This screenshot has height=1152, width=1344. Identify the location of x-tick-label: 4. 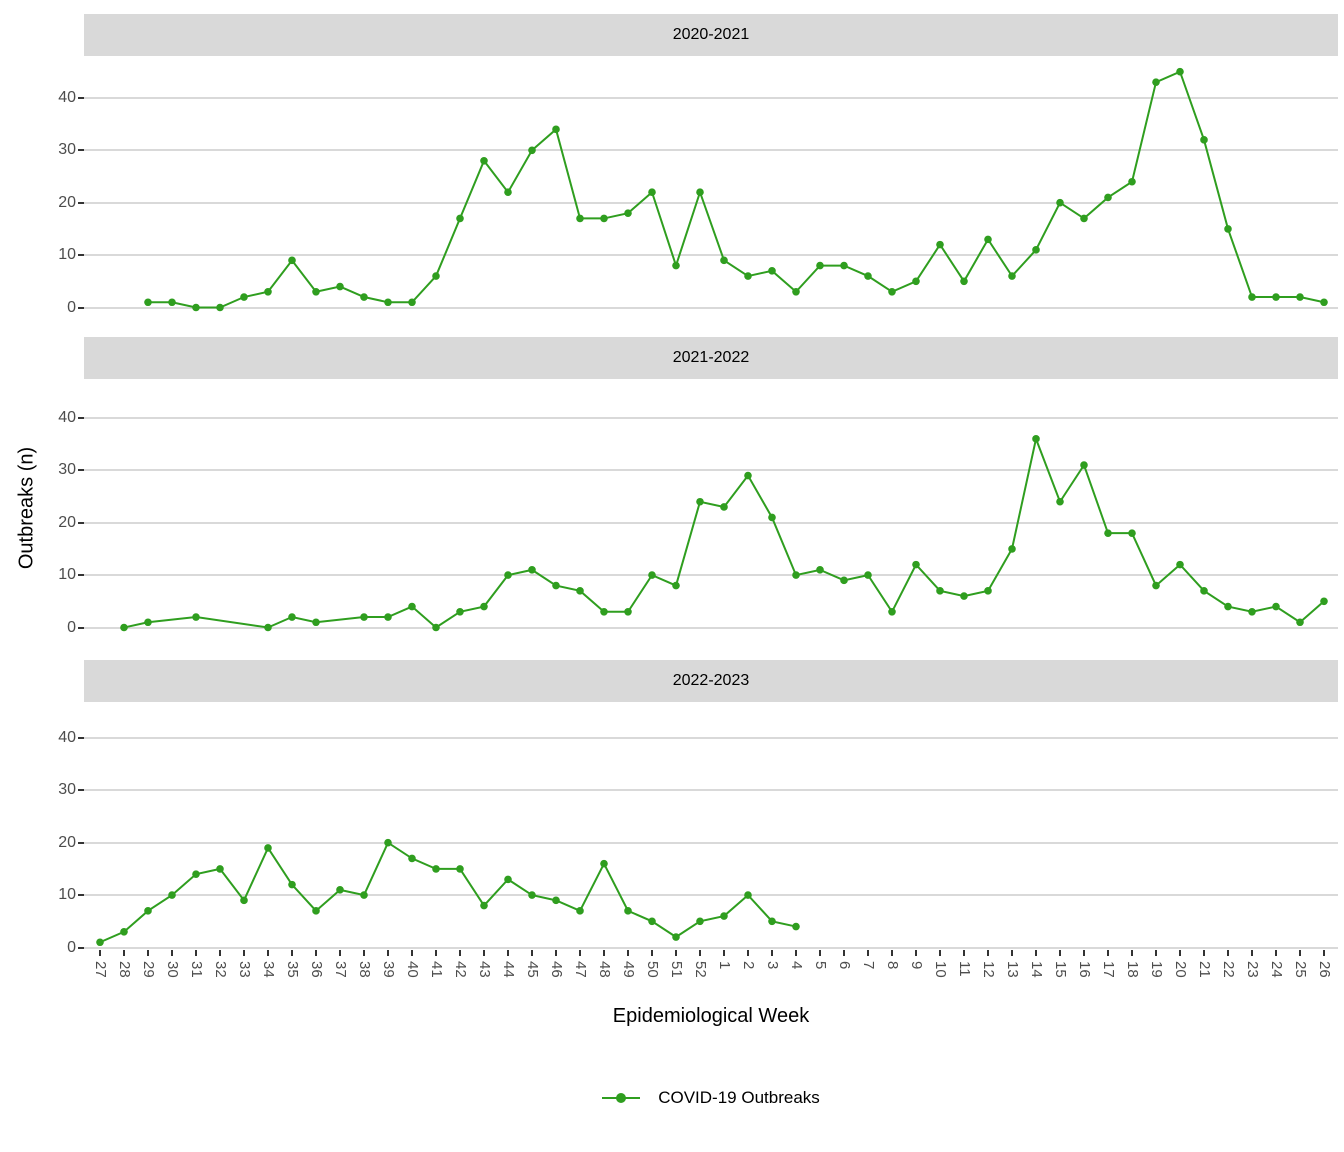
(796, 965).